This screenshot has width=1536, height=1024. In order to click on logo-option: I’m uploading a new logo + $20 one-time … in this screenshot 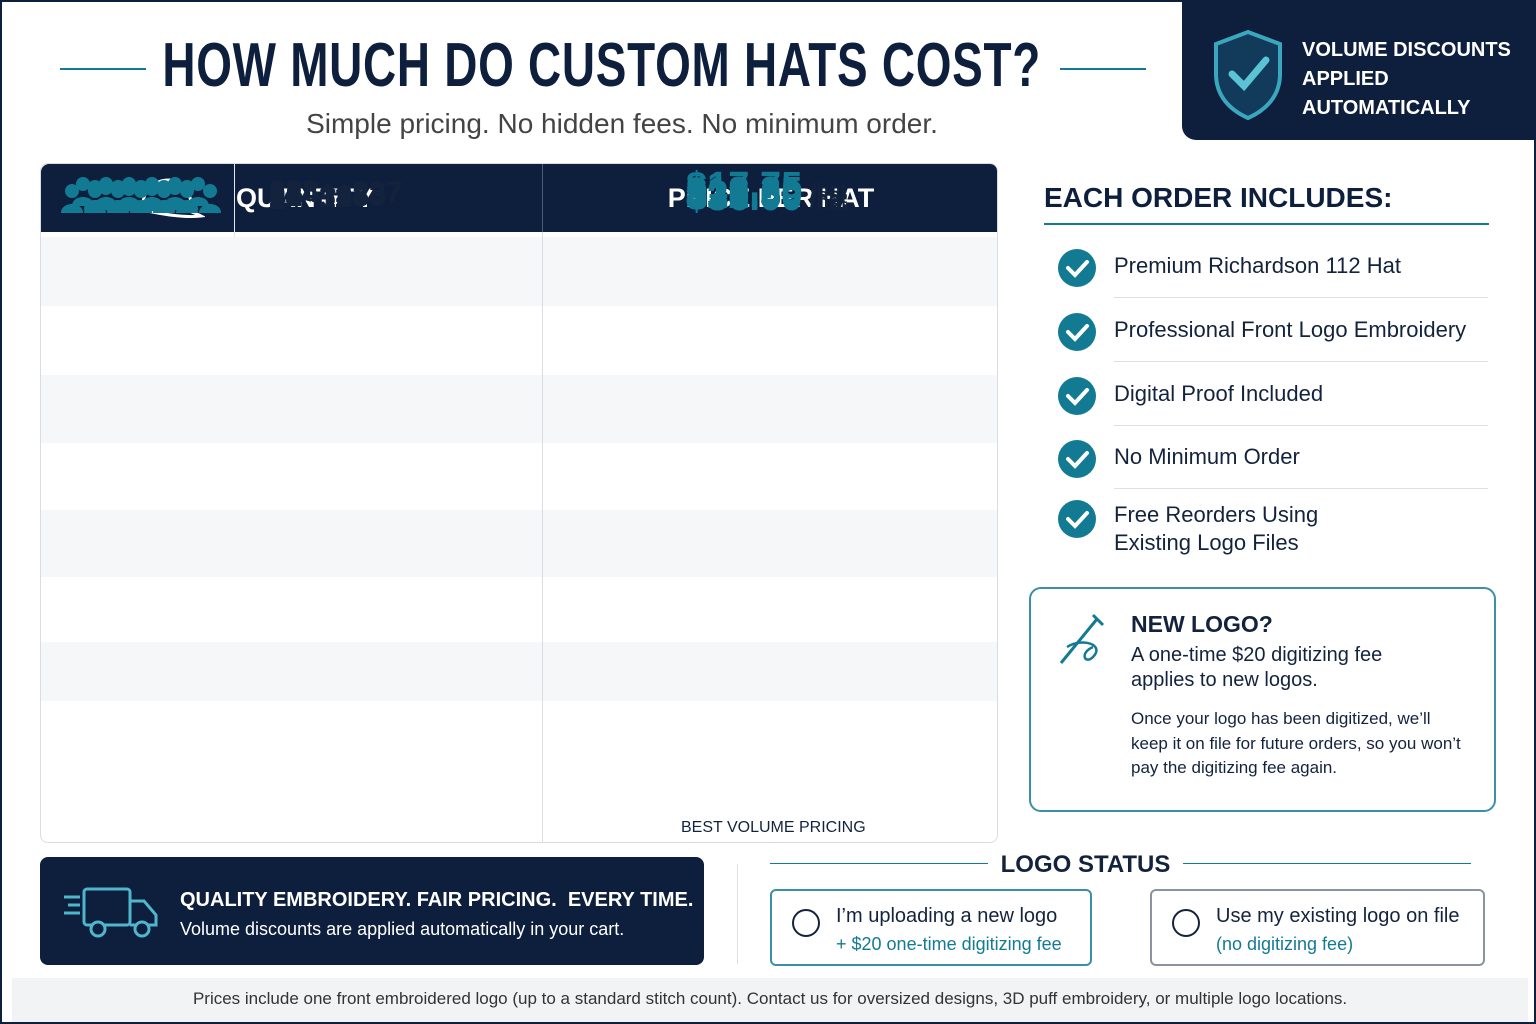, I will do `click(931, 927)`.